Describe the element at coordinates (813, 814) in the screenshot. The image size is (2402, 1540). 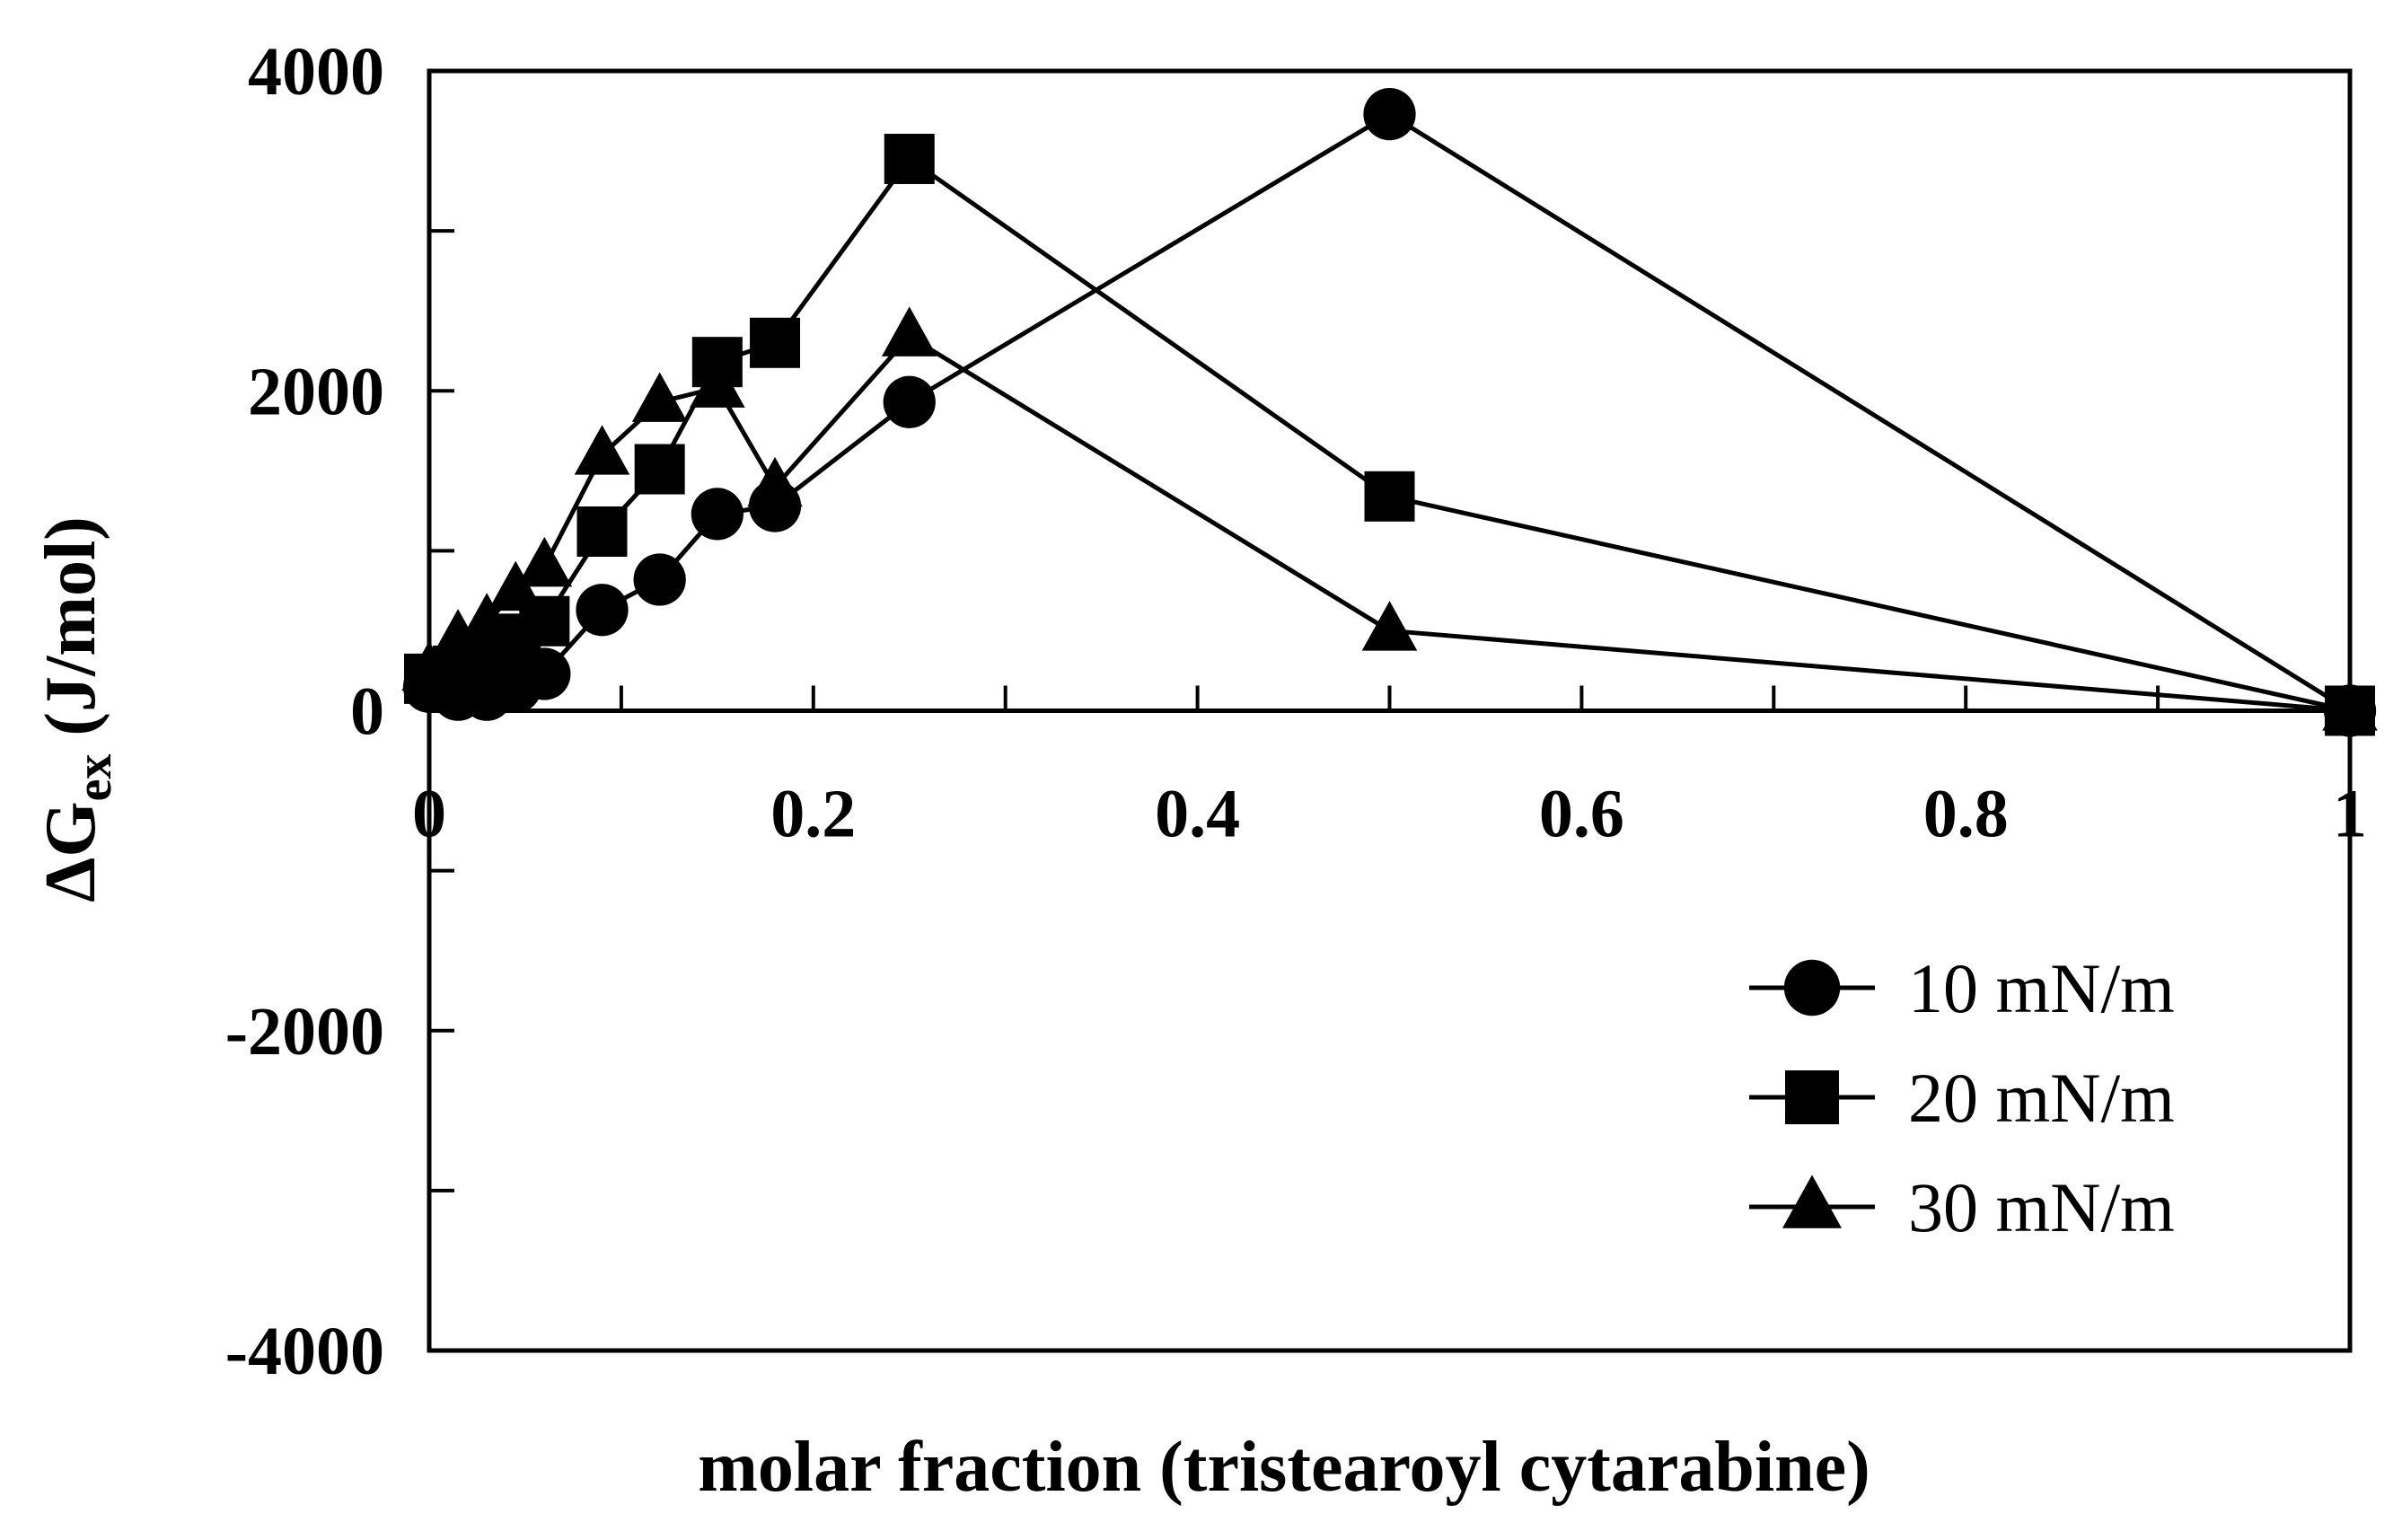
I see `x-tick-label: 0.2` at that location.